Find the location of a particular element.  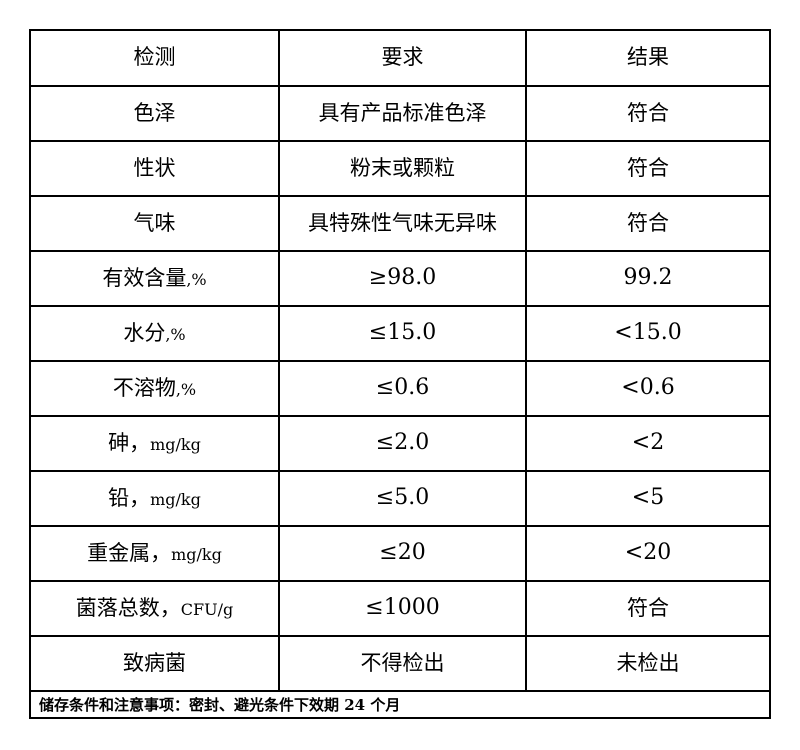

requirement-cell: ≤0.6 is located at coordinates (402, 388).